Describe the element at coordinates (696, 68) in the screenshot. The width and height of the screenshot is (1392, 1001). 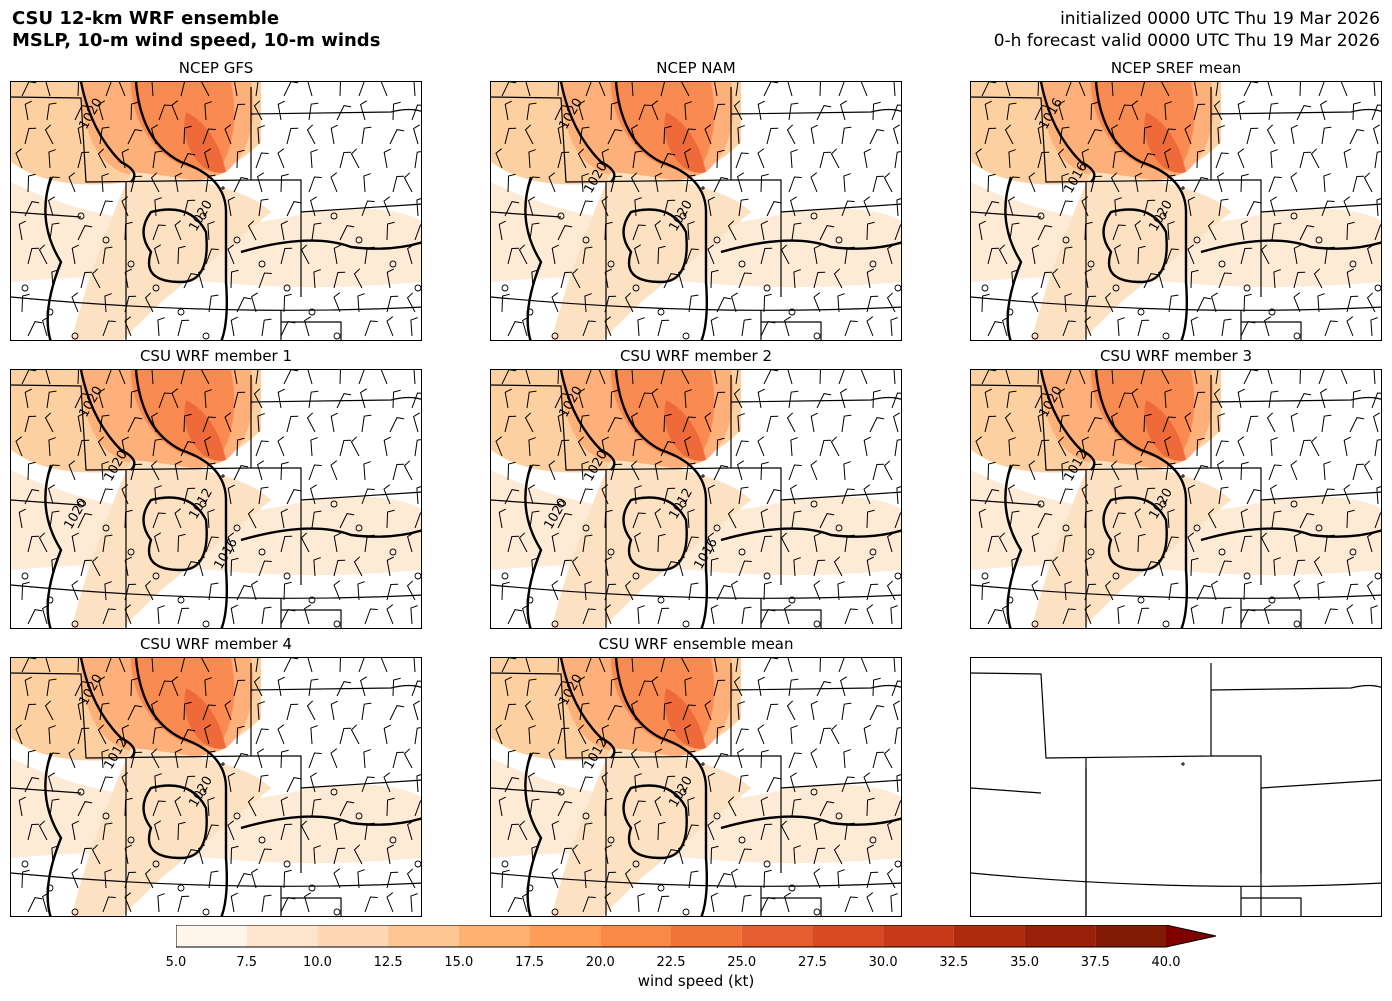
I see `panel-title: NCEP NAM` at that location.